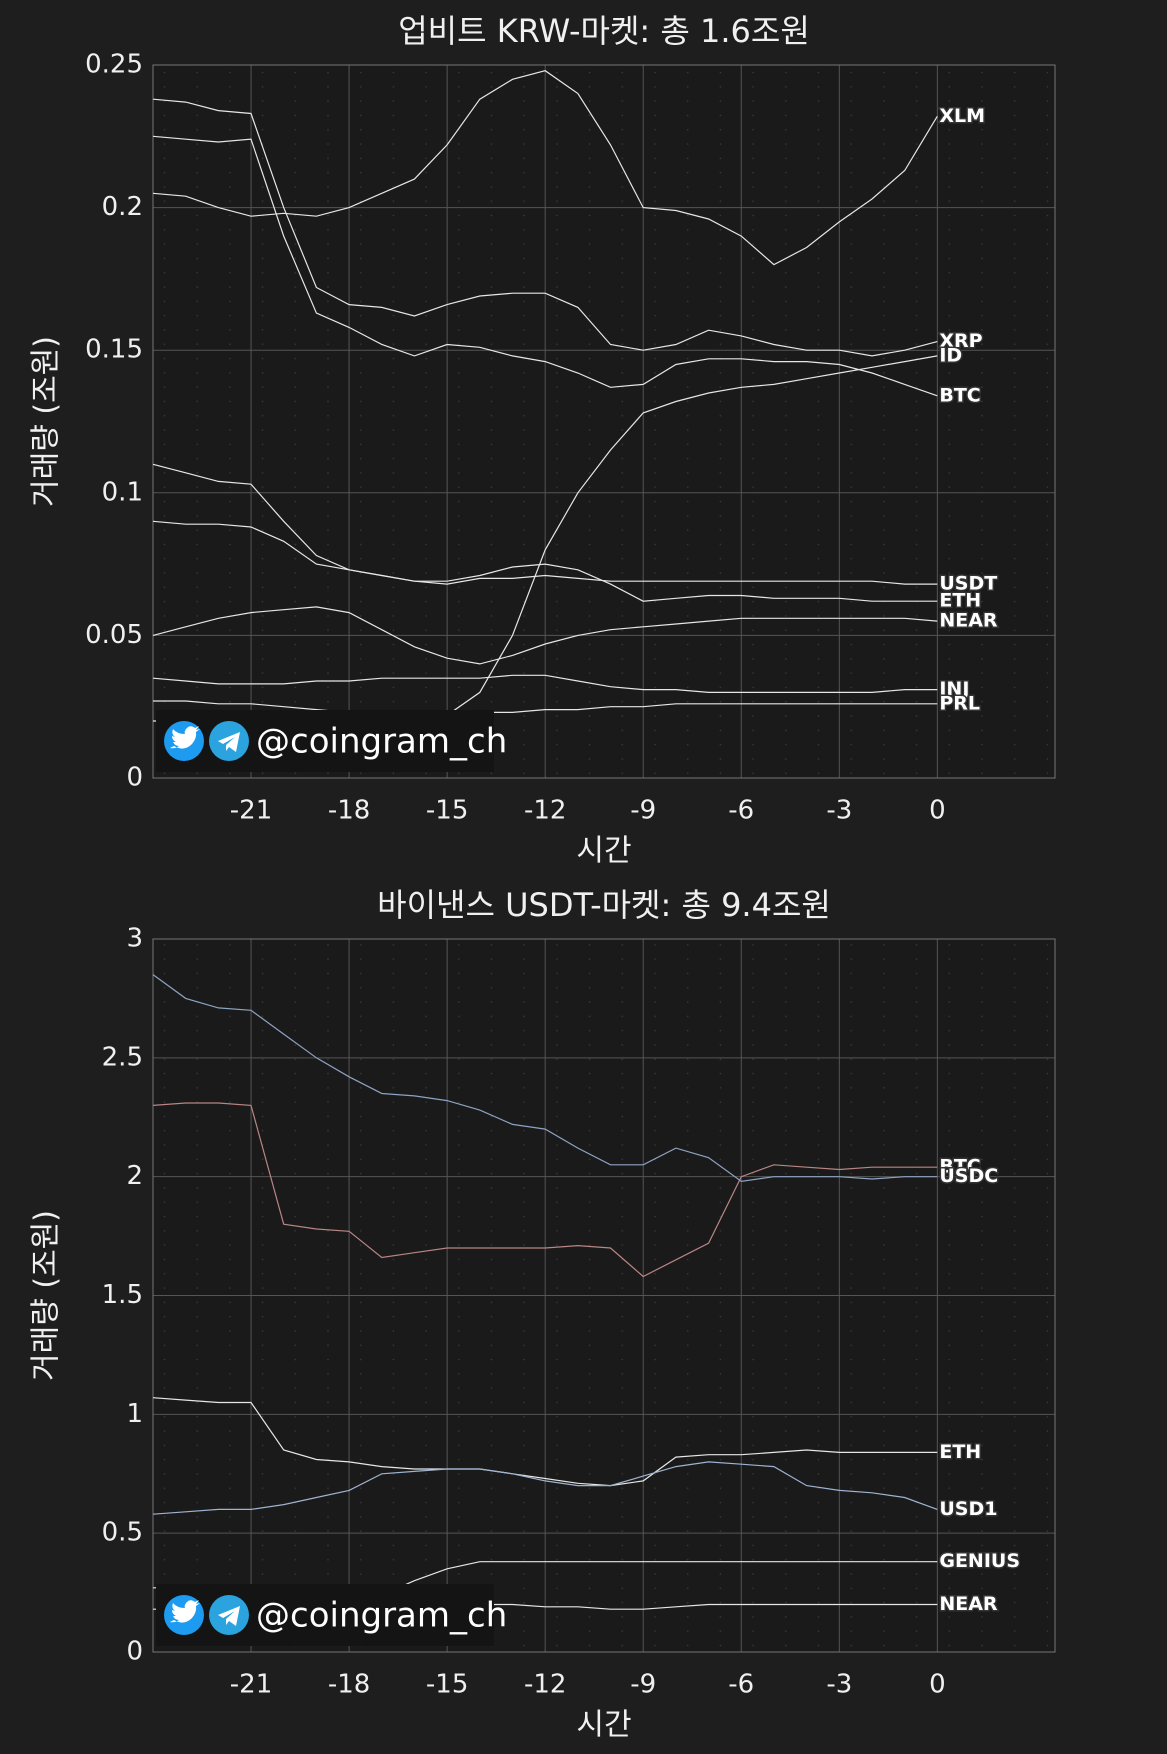 The height and width of the screenshot is (1754, 1167). What do you see at coordinates (122, 1057) in the screenshot?
I see `y-tick-label: 2.5` at bounding box center [122, 1057].